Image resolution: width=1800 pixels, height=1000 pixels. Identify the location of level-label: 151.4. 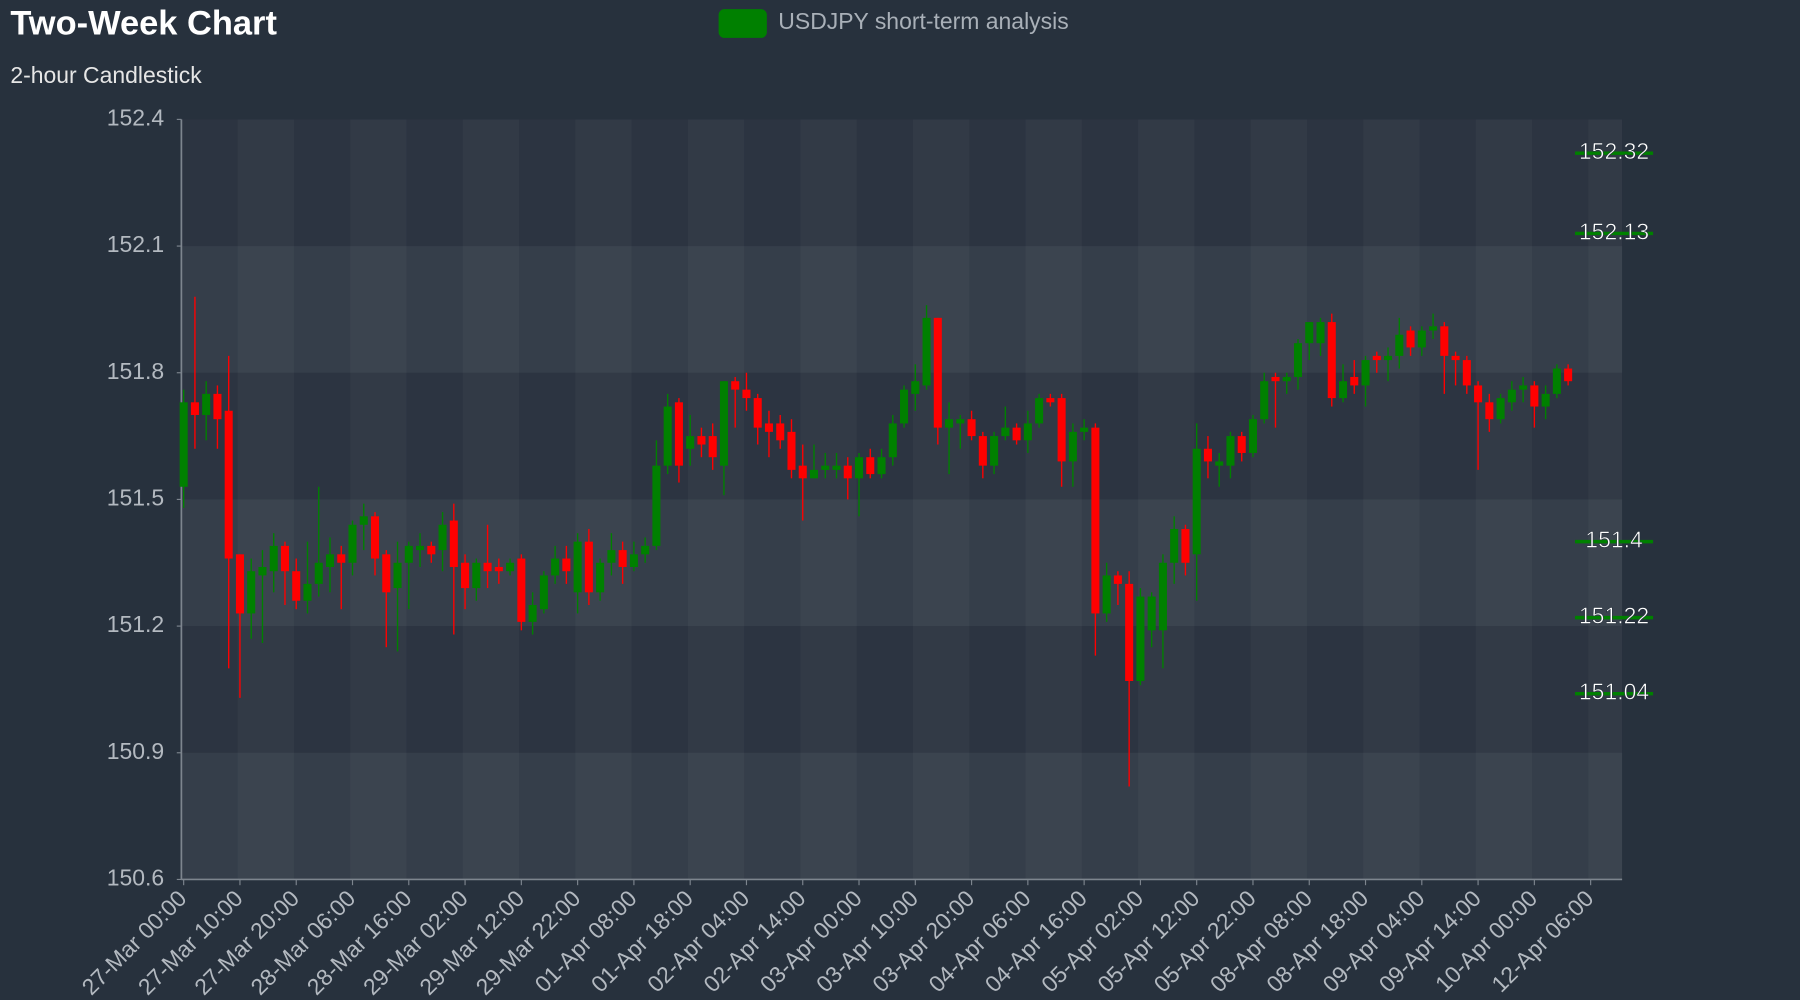
(1614, 540).